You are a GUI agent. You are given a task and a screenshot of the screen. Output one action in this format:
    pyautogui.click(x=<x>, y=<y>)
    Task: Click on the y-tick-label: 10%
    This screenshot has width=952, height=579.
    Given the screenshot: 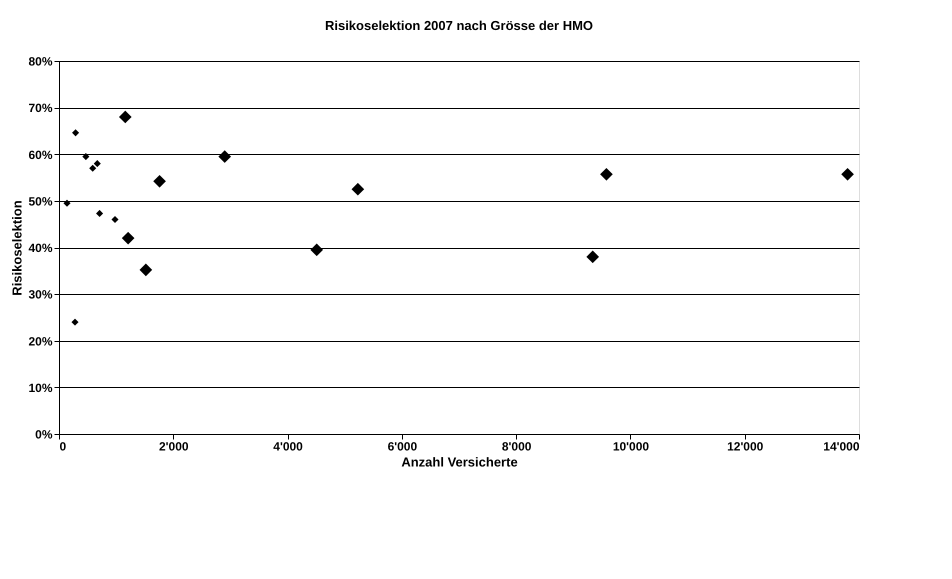 What is the action you would take?
    pyautogui.click(x=40, y=387)
    